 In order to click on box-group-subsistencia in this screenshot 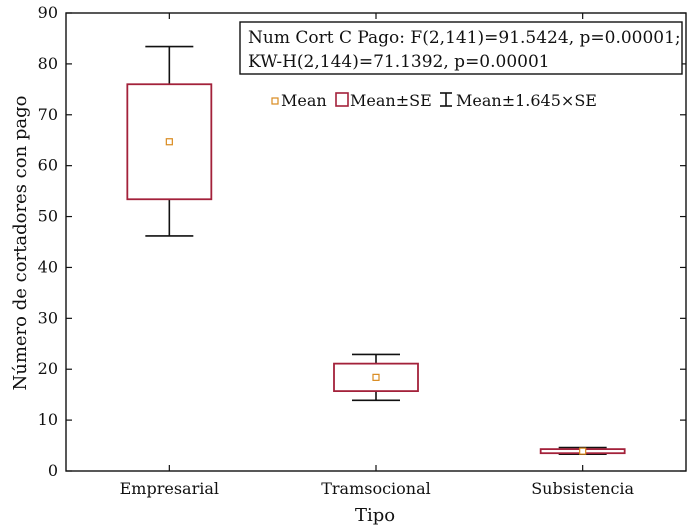, I will do `click(582, 451)`.